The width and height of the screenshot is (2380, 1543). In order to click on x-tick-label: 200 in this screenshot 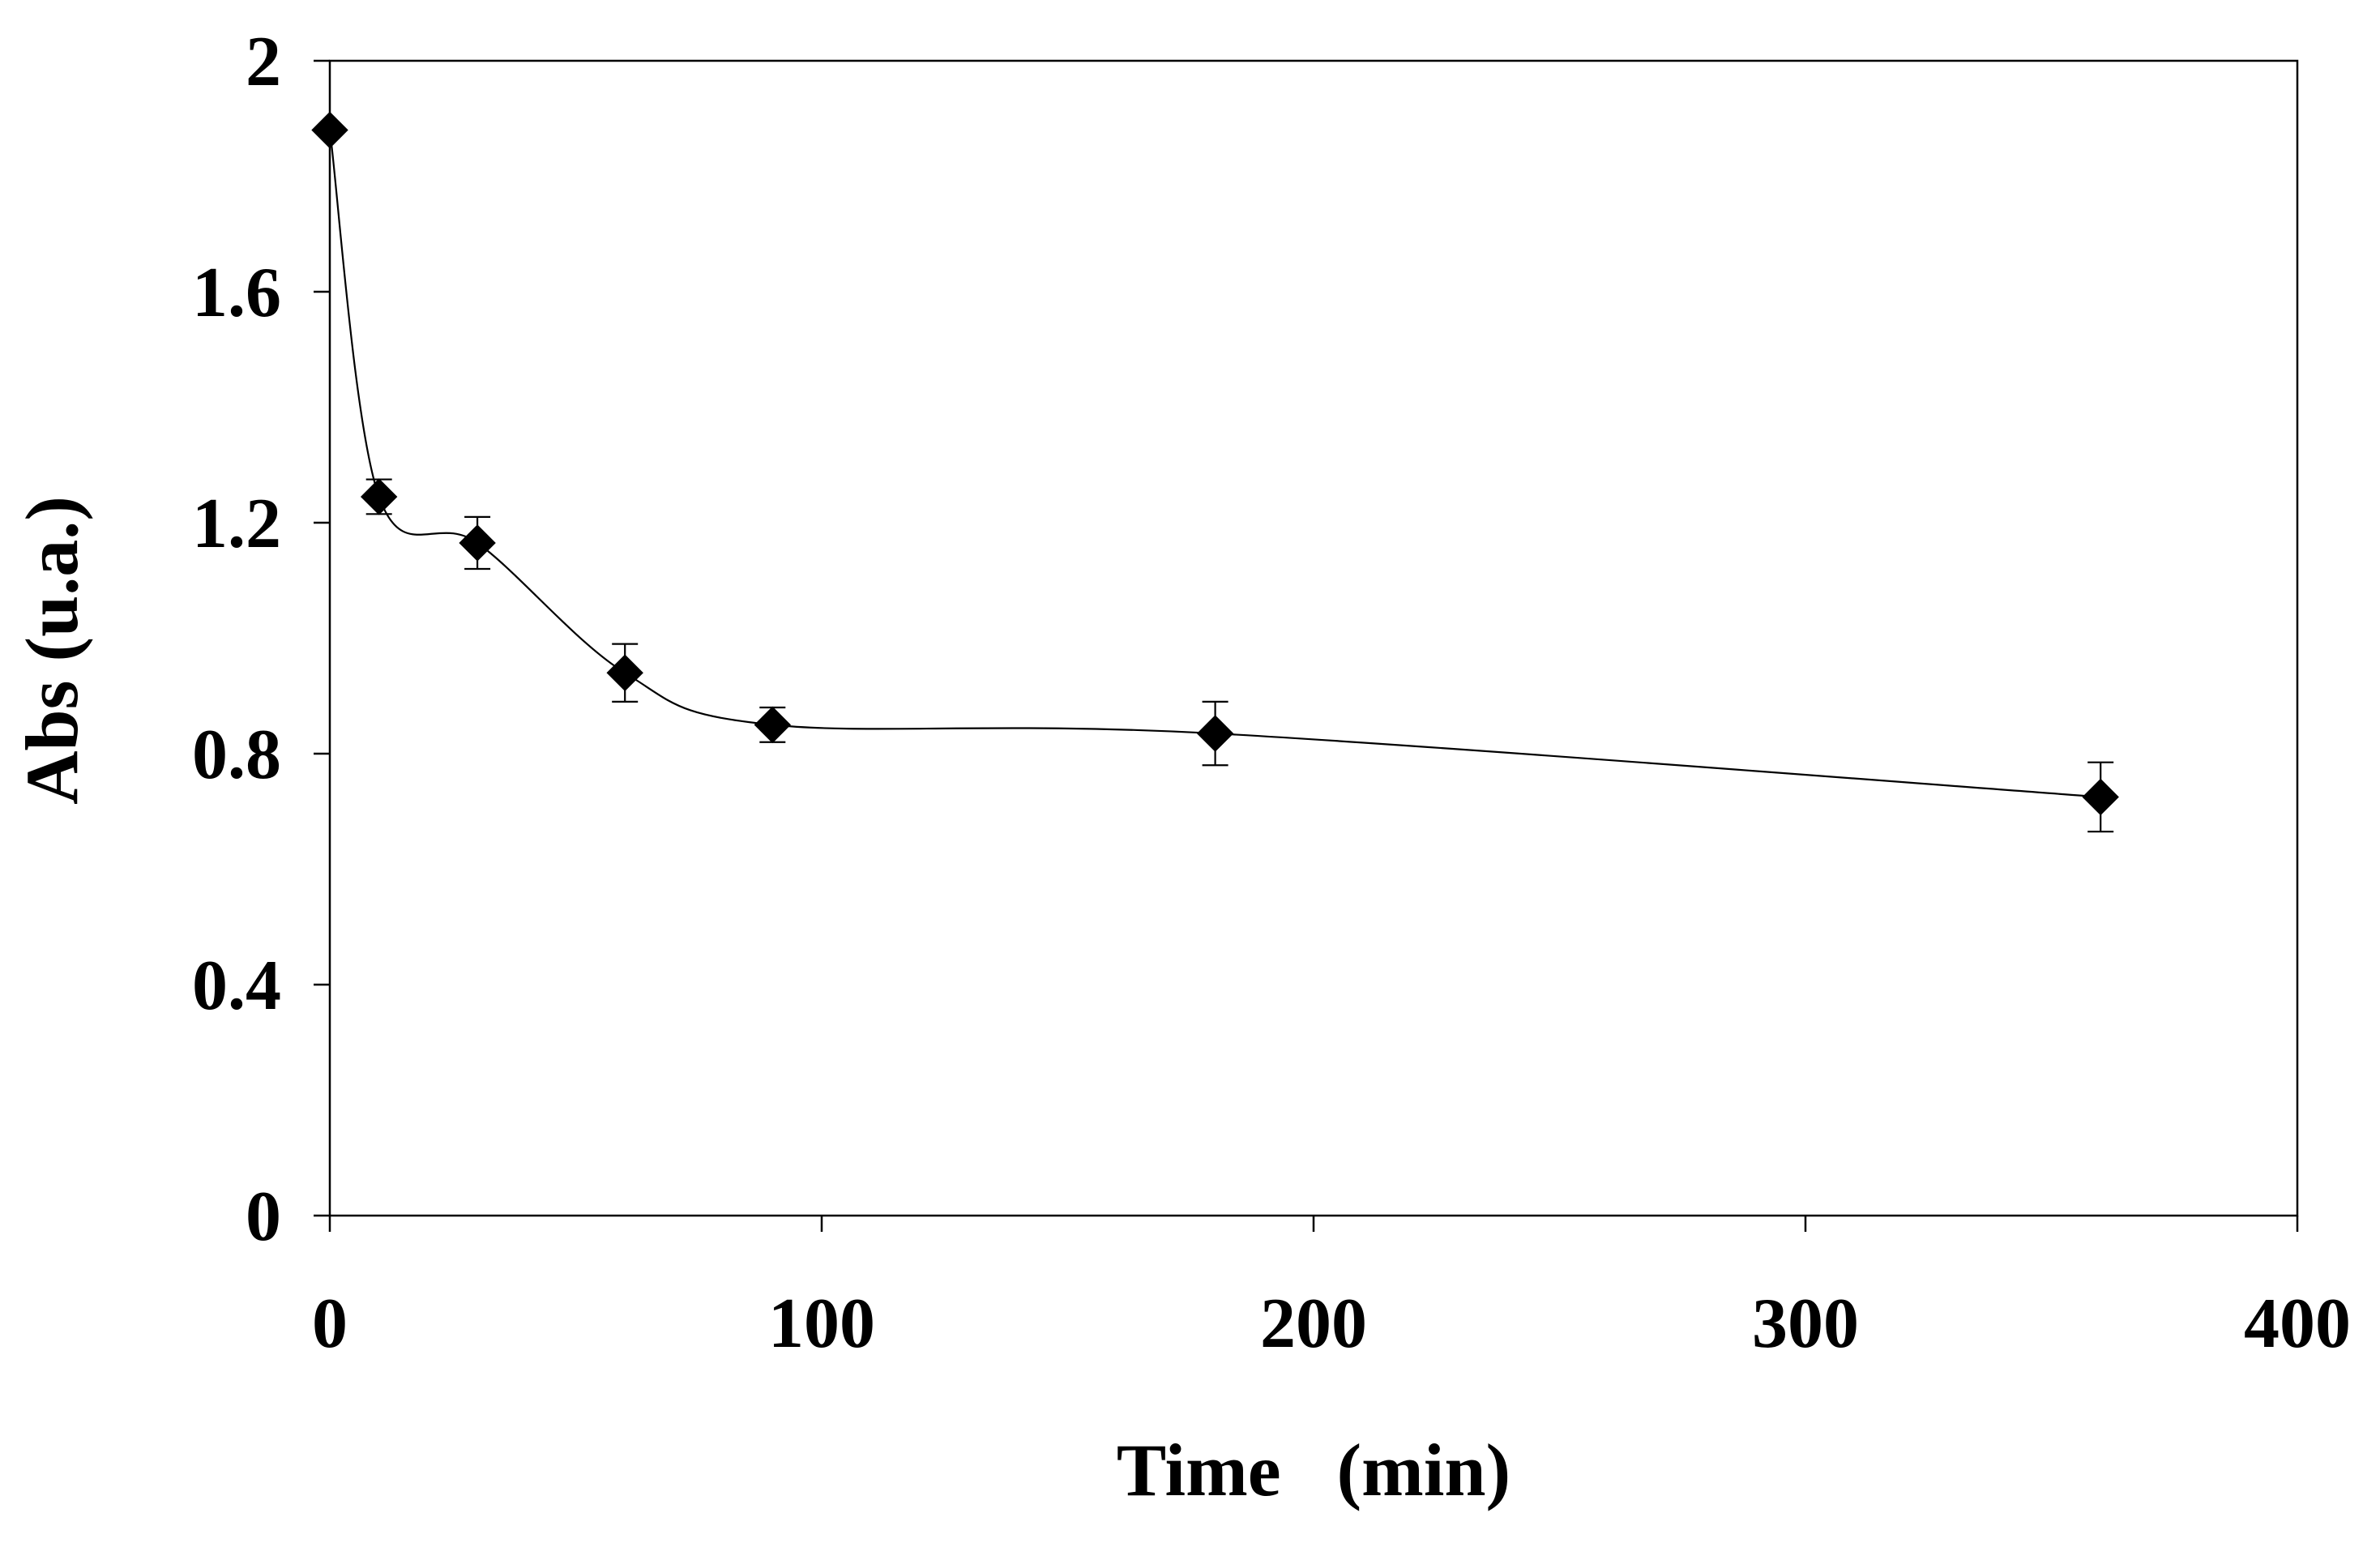, I will do `click(1313, 1323)`.